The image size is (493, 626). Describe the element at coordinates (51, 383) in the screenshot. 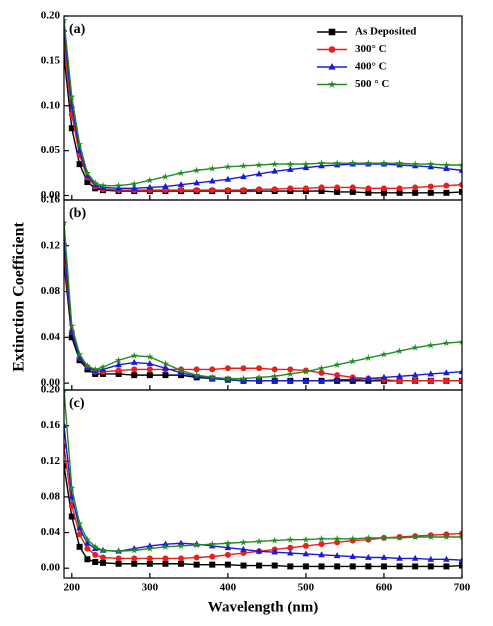

I see `y-tick-label: 0.00` at that location.